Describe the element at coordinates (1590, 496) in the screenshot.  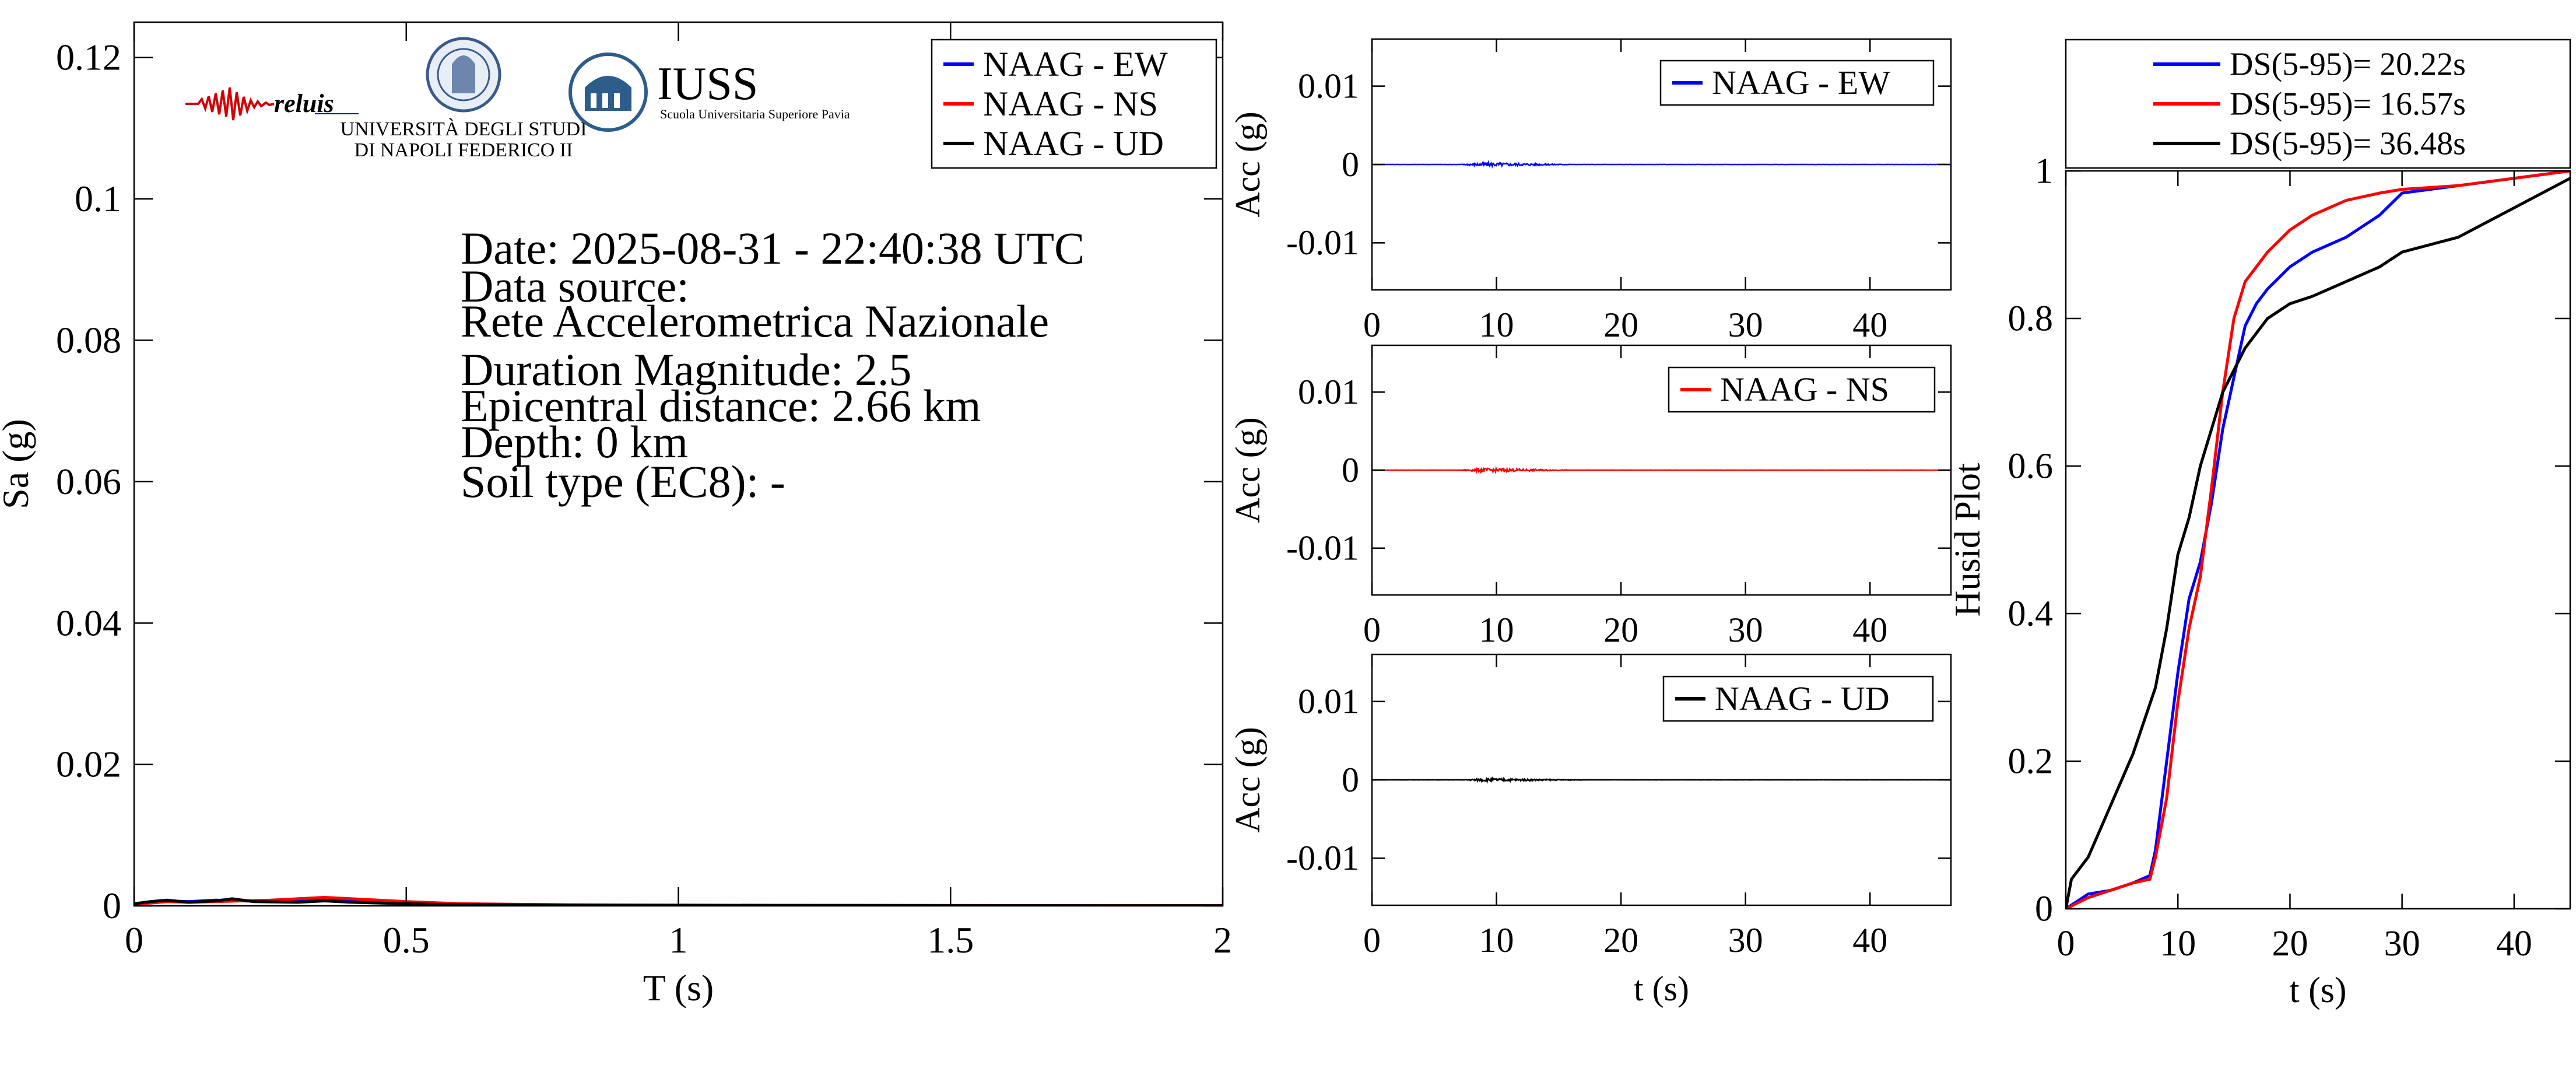
I see `acc_ns-chart: 0 10 20 30 40 -0.01 0 0.01 Acc (g) NAAG - NS` at that location.